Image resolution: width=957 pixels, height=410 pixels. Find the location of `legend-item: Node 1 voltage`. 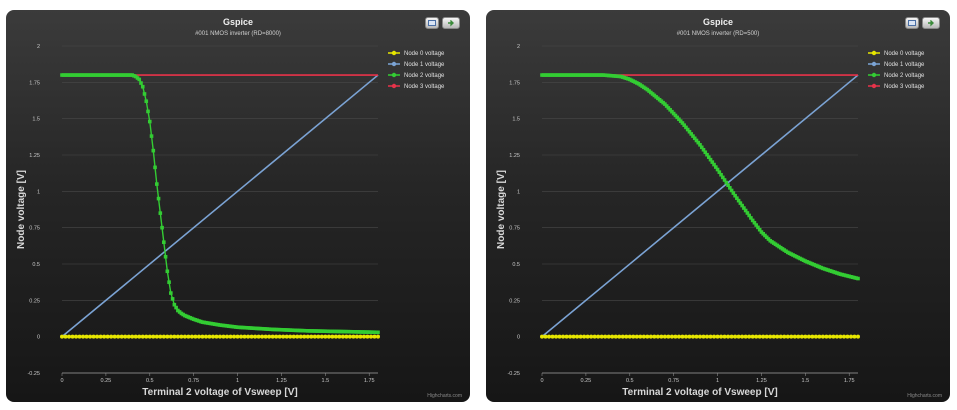

legend-item: Node 1 voltage is located at coordinates (896, 64).